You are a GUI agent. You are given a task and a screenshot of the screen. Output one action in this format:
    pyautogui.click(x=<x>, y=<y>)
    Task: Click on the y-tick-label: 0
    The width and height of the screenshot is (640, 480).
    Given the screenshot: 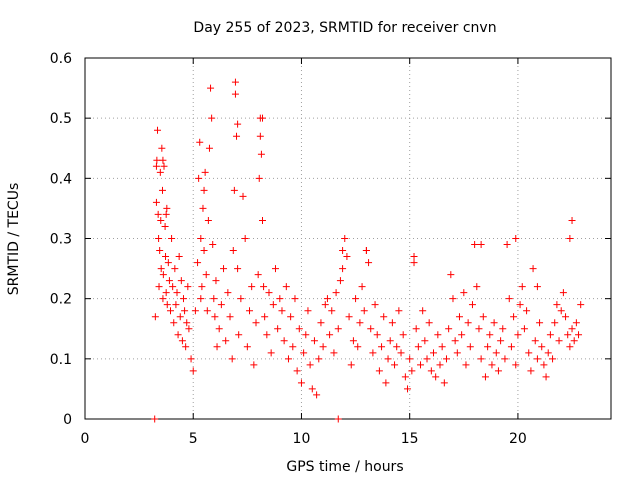 What is the action you would take?
    pyautogui.click(x=67, y=420)
    